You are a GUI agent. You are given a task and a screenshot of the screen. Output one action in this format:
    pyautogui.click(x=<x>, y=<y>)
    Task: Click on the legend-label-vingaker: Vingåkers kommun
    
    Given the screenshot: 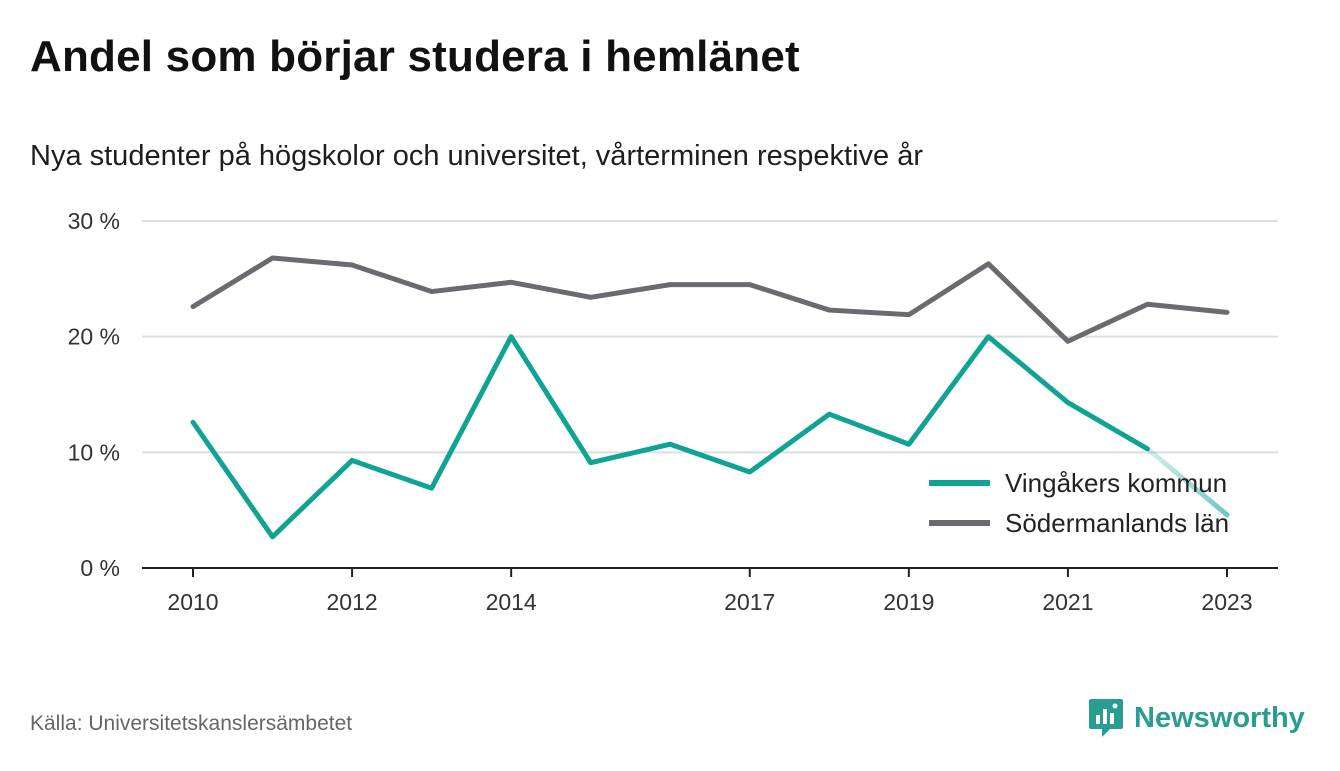 What is the action you would take?
    pyautogui.click(x=1116, y=483)
    